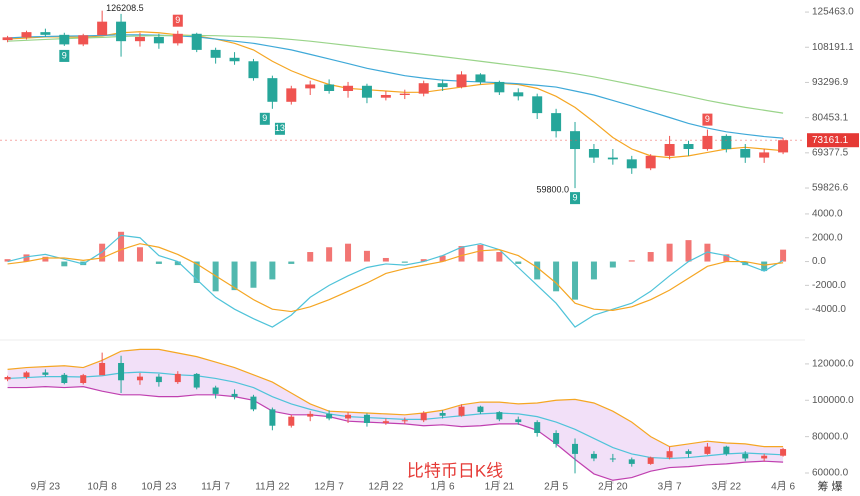  I want to click on y-tick-label: 125463.0, so click(833, 12).